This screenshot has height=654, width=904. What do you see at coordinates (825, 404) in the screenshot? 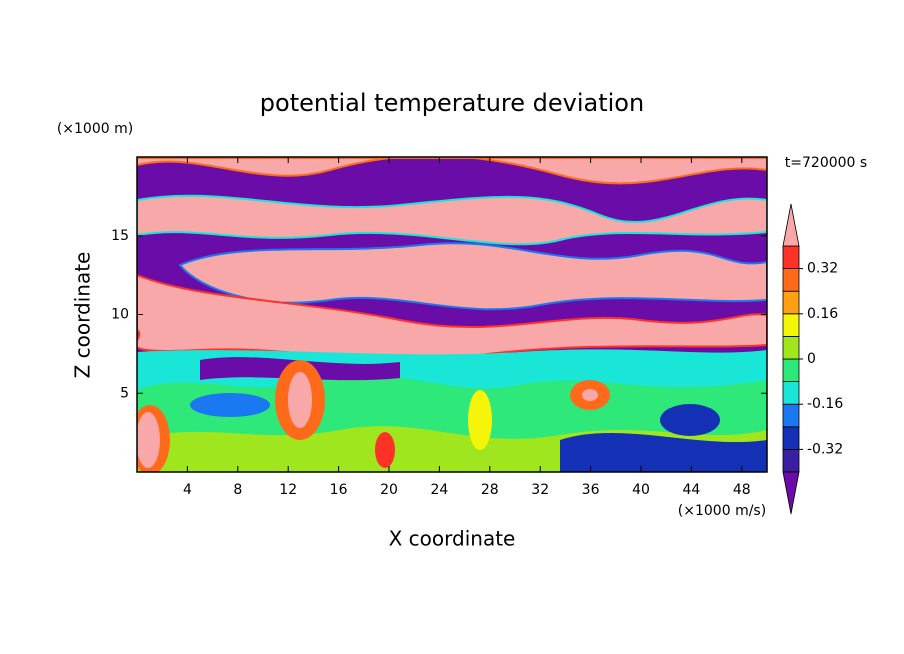
I see `colorbar-tick-label: -0.16` at bounding box center [825, 404].